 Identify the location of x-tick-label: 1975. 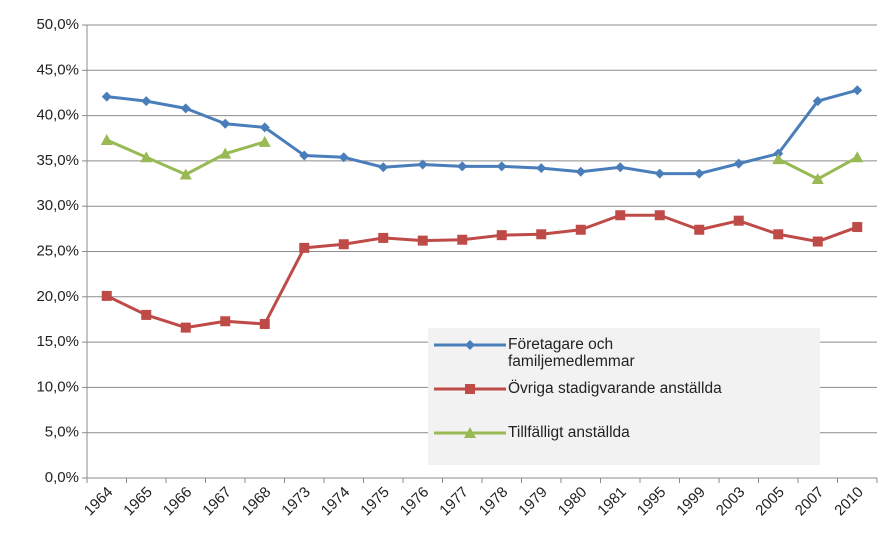
(375, 502).